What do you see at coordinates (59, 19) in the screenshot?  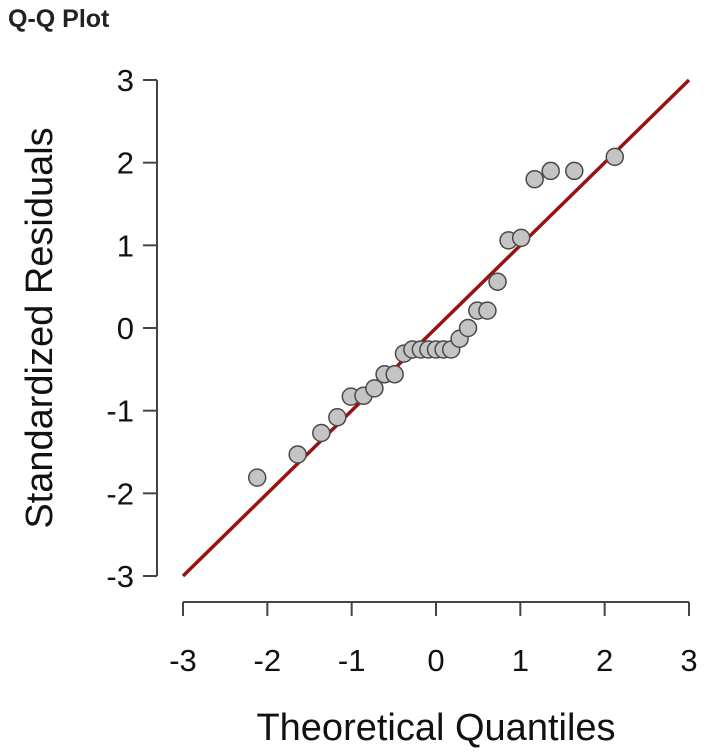 I see `page-title: Q-Q Plot` at bounding box center [59, 19].